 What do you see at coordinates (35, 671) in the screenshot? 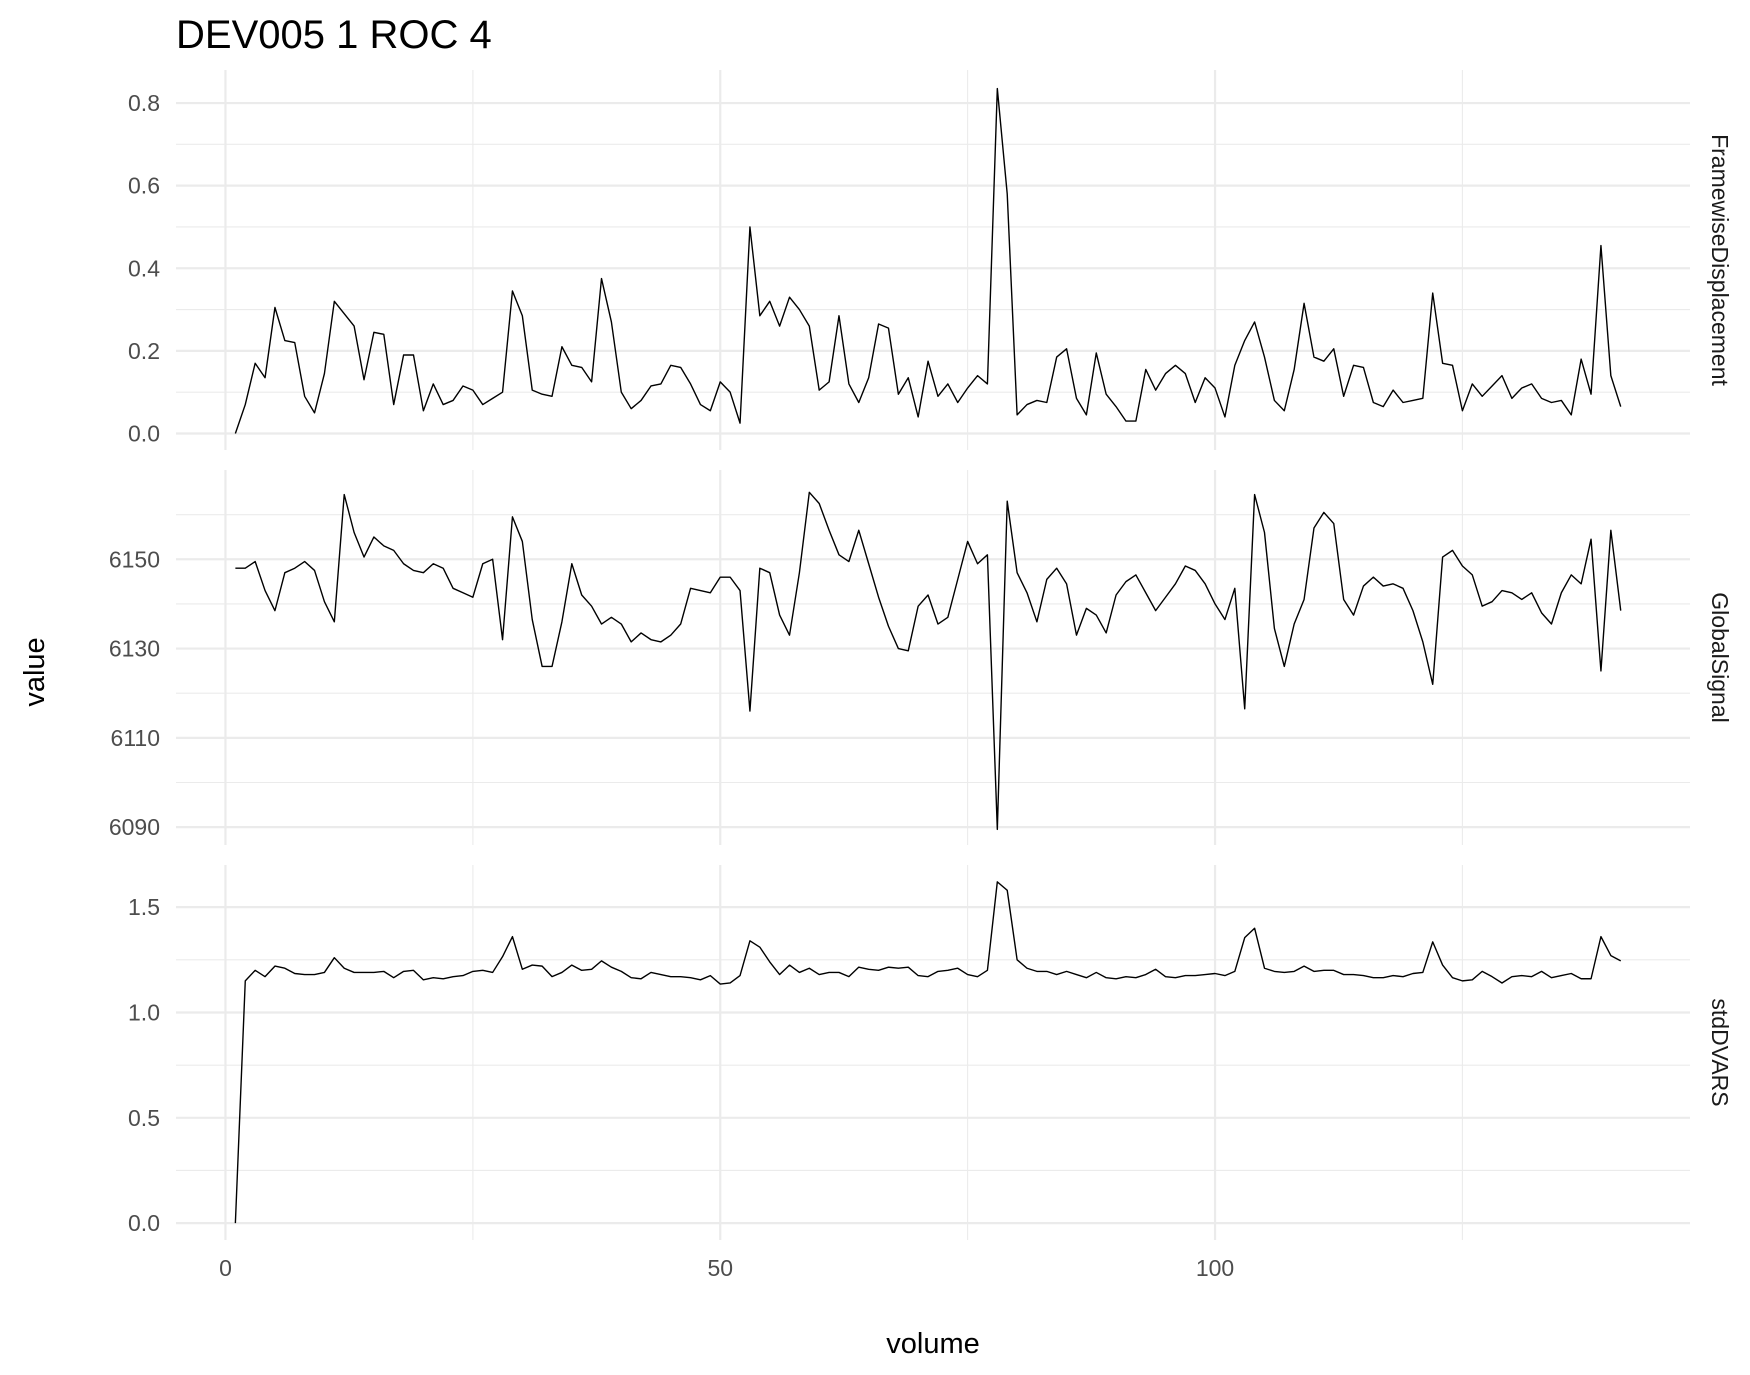
I see `y-axis-title: value` at bounding box center [35, 671].